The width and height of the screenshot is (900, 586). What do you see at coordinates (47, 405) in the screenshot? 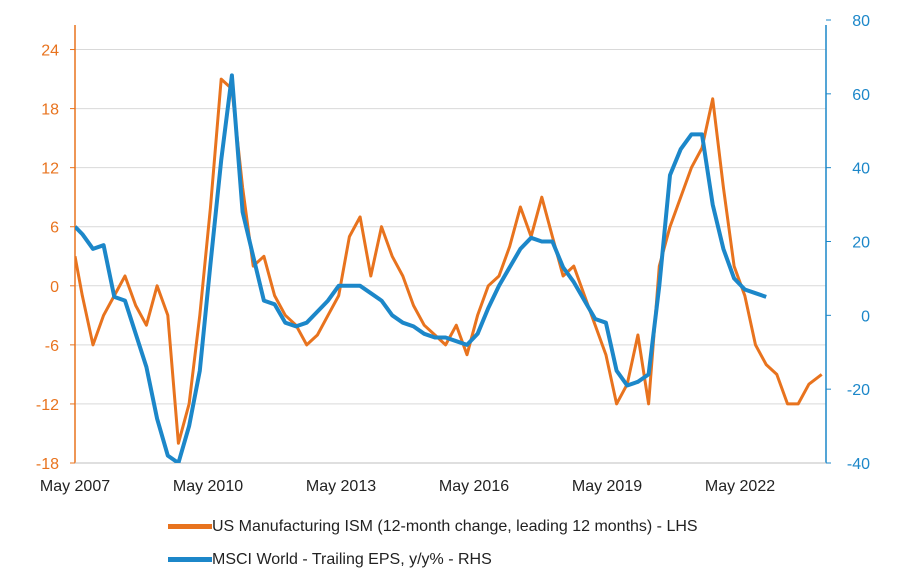
I see `left-tick-label: -12` at bounding box center [47, 405].